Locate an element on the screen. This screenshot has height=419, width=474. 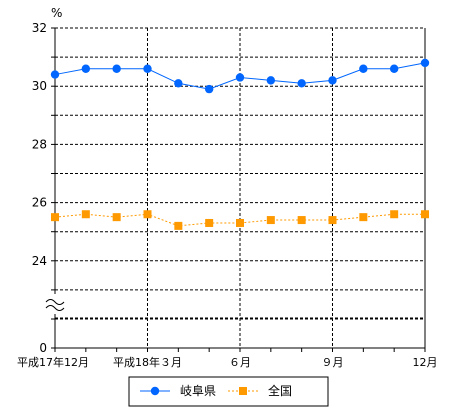
legend-item: 全国 is located at coordinates (260, 390).